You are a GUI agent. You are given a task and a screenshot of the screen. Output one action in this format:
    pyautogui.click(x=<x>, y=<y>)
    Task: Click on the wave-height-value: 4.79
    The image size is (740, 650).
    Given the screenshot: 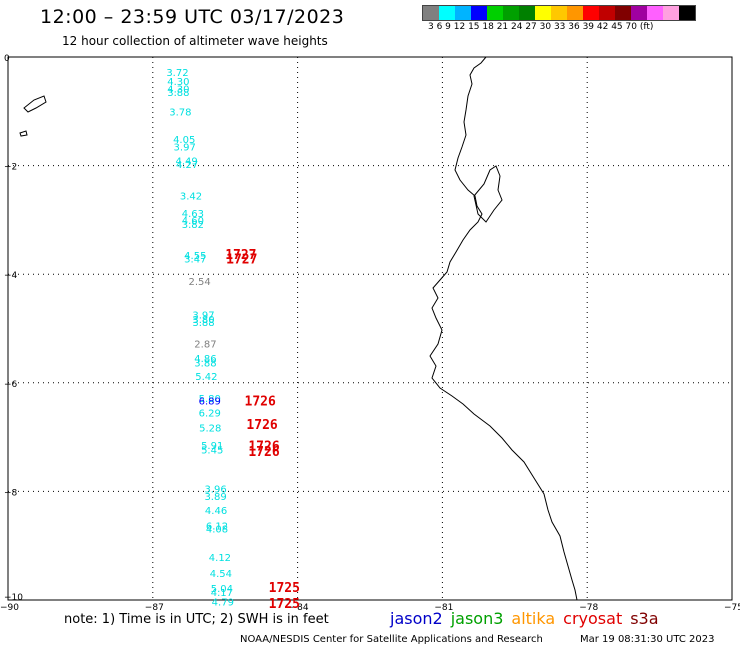 What is the action you would take?
    pyautogui.click(x=223, y=602)
    